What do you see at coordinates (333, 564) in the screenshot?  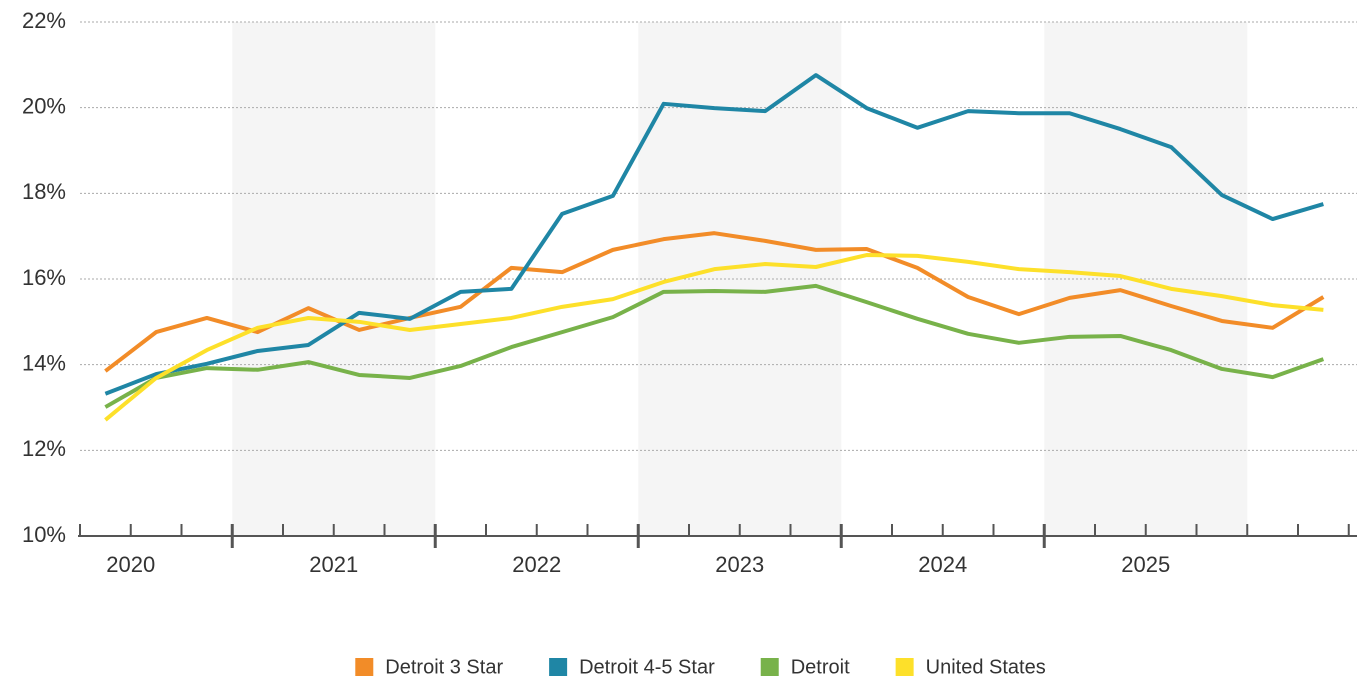 I see `x-tick-label: 2021` at bounding box center [333, 564].